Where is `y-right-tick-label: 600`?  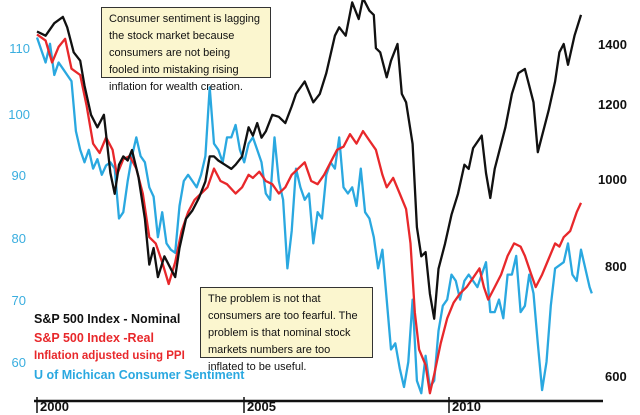
y-right-tick-label: 600 is located at coordinates (616, 376).